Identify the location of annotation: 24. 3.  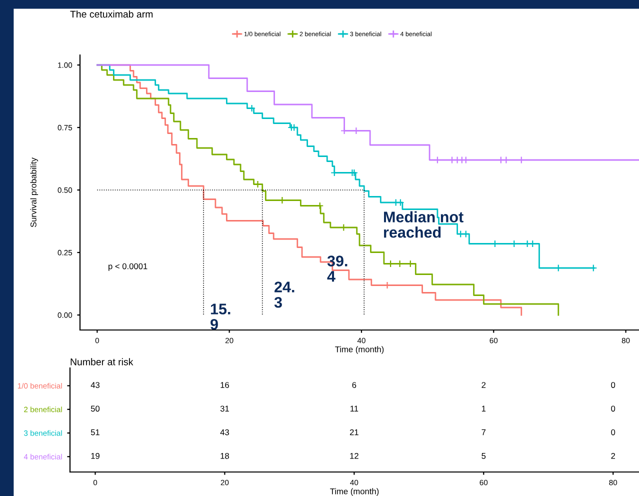
(284, 295).